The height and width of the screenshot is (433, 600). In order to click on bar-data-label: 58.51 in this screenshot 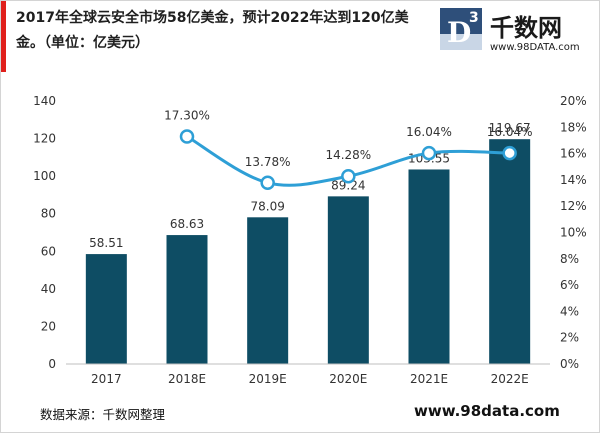, I will do `click(106, 243)`.